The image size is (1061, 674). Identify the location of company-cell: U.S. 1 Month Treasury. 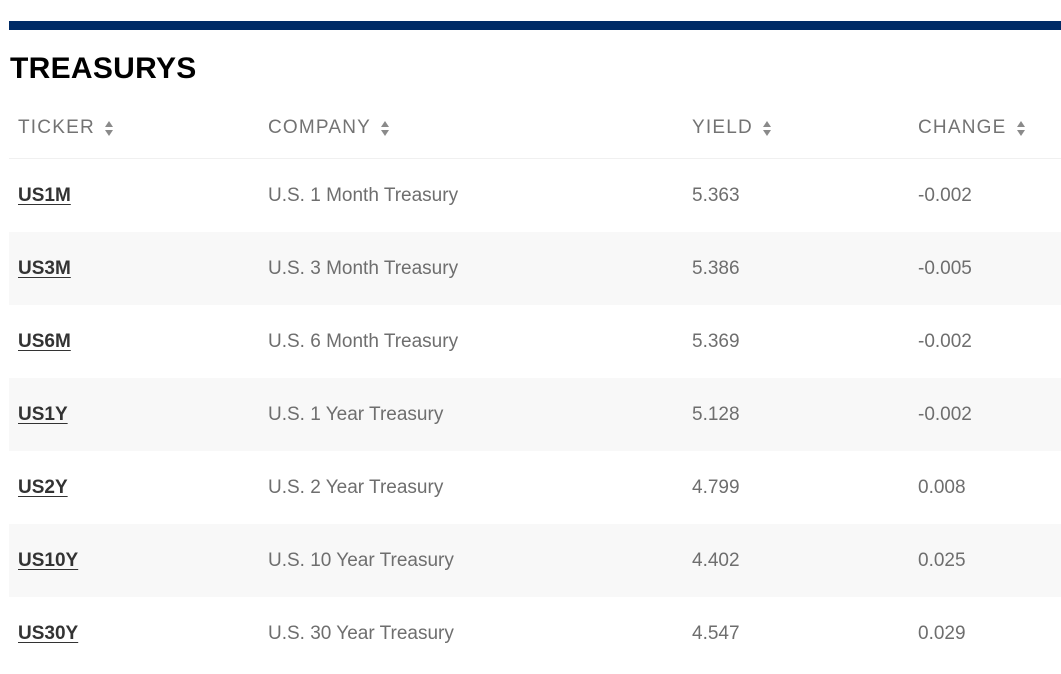
(363, 195).